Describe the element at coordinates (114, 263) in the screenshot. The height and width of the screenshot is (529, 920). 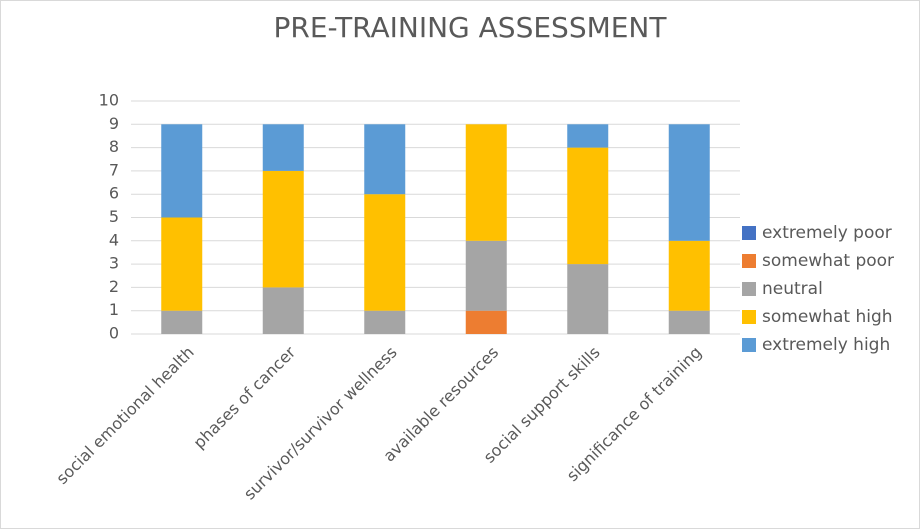
I see `y-tick-label: 3` at that location.